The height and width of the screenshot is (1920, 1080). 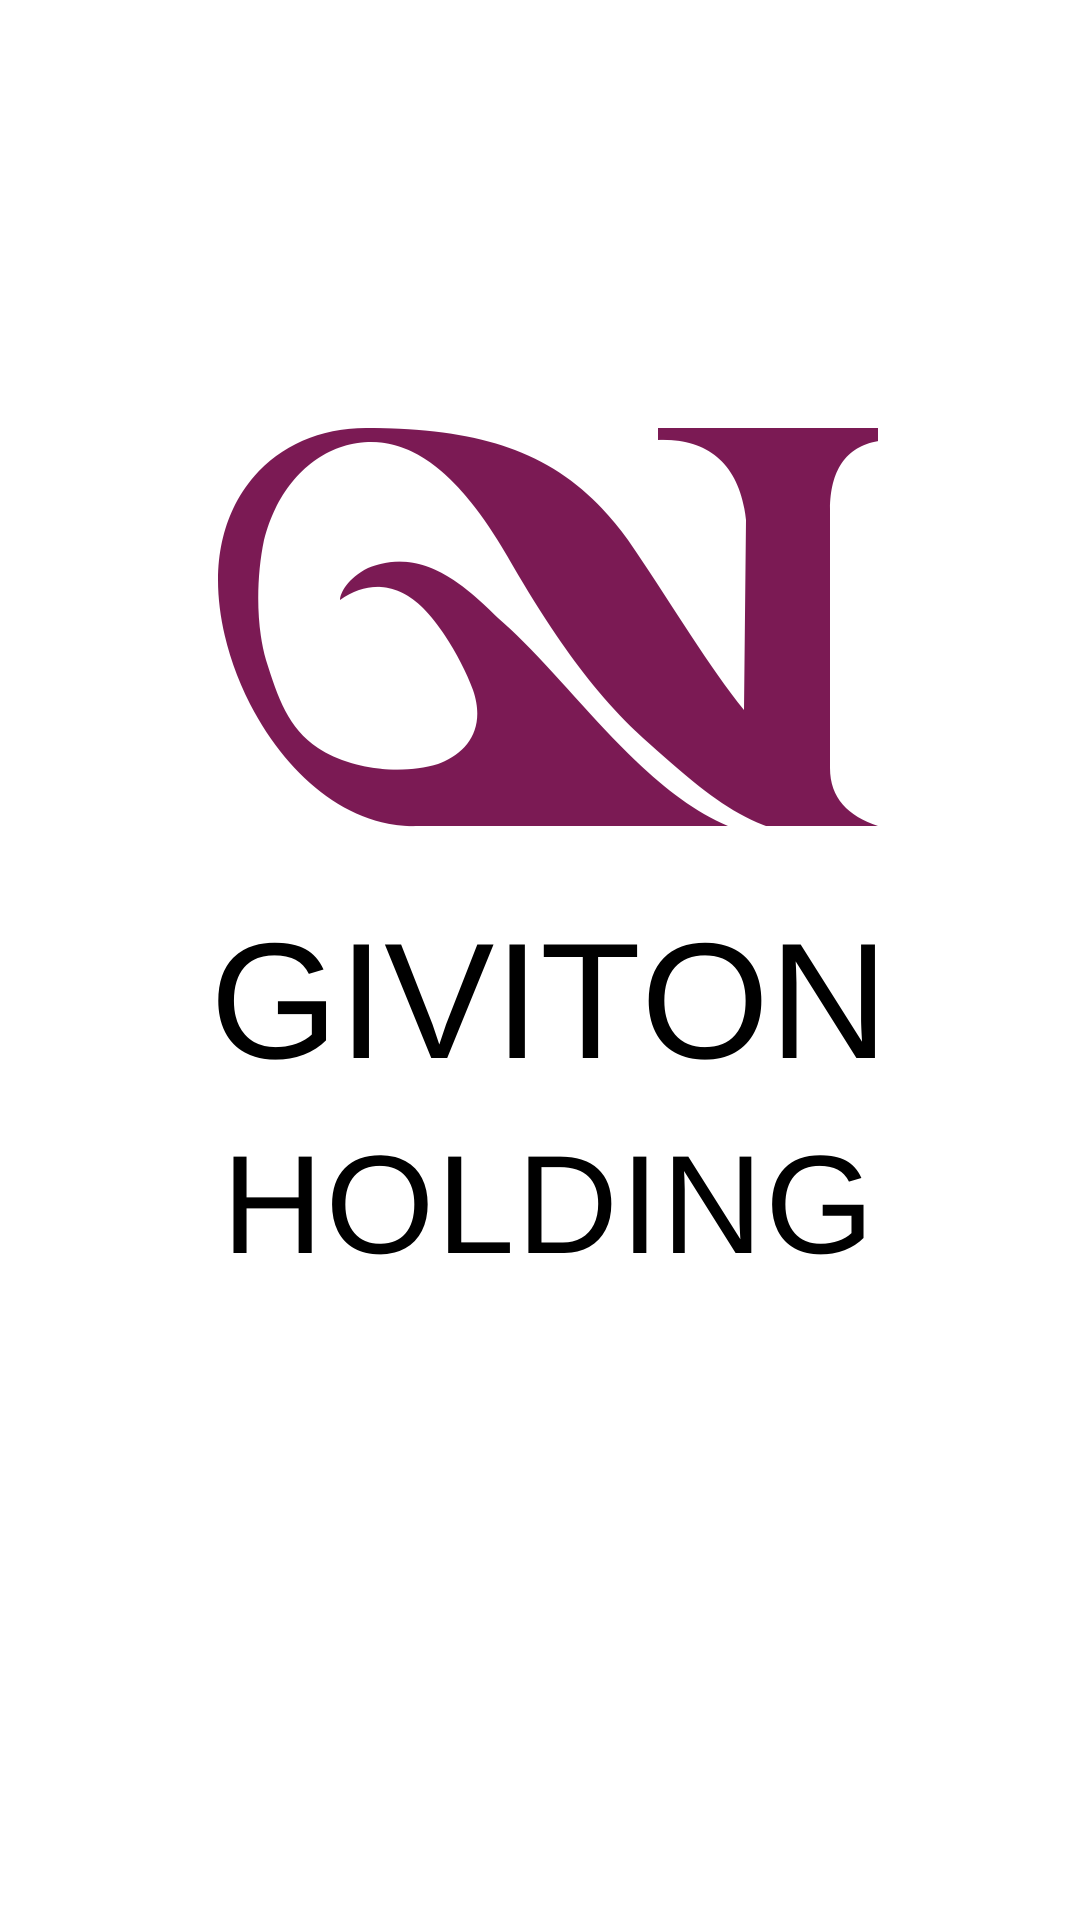 What do you see at coordinates (475, 1204) in the screenshot?
I see `brand-letter: L` at bounding box center [475, 1204].